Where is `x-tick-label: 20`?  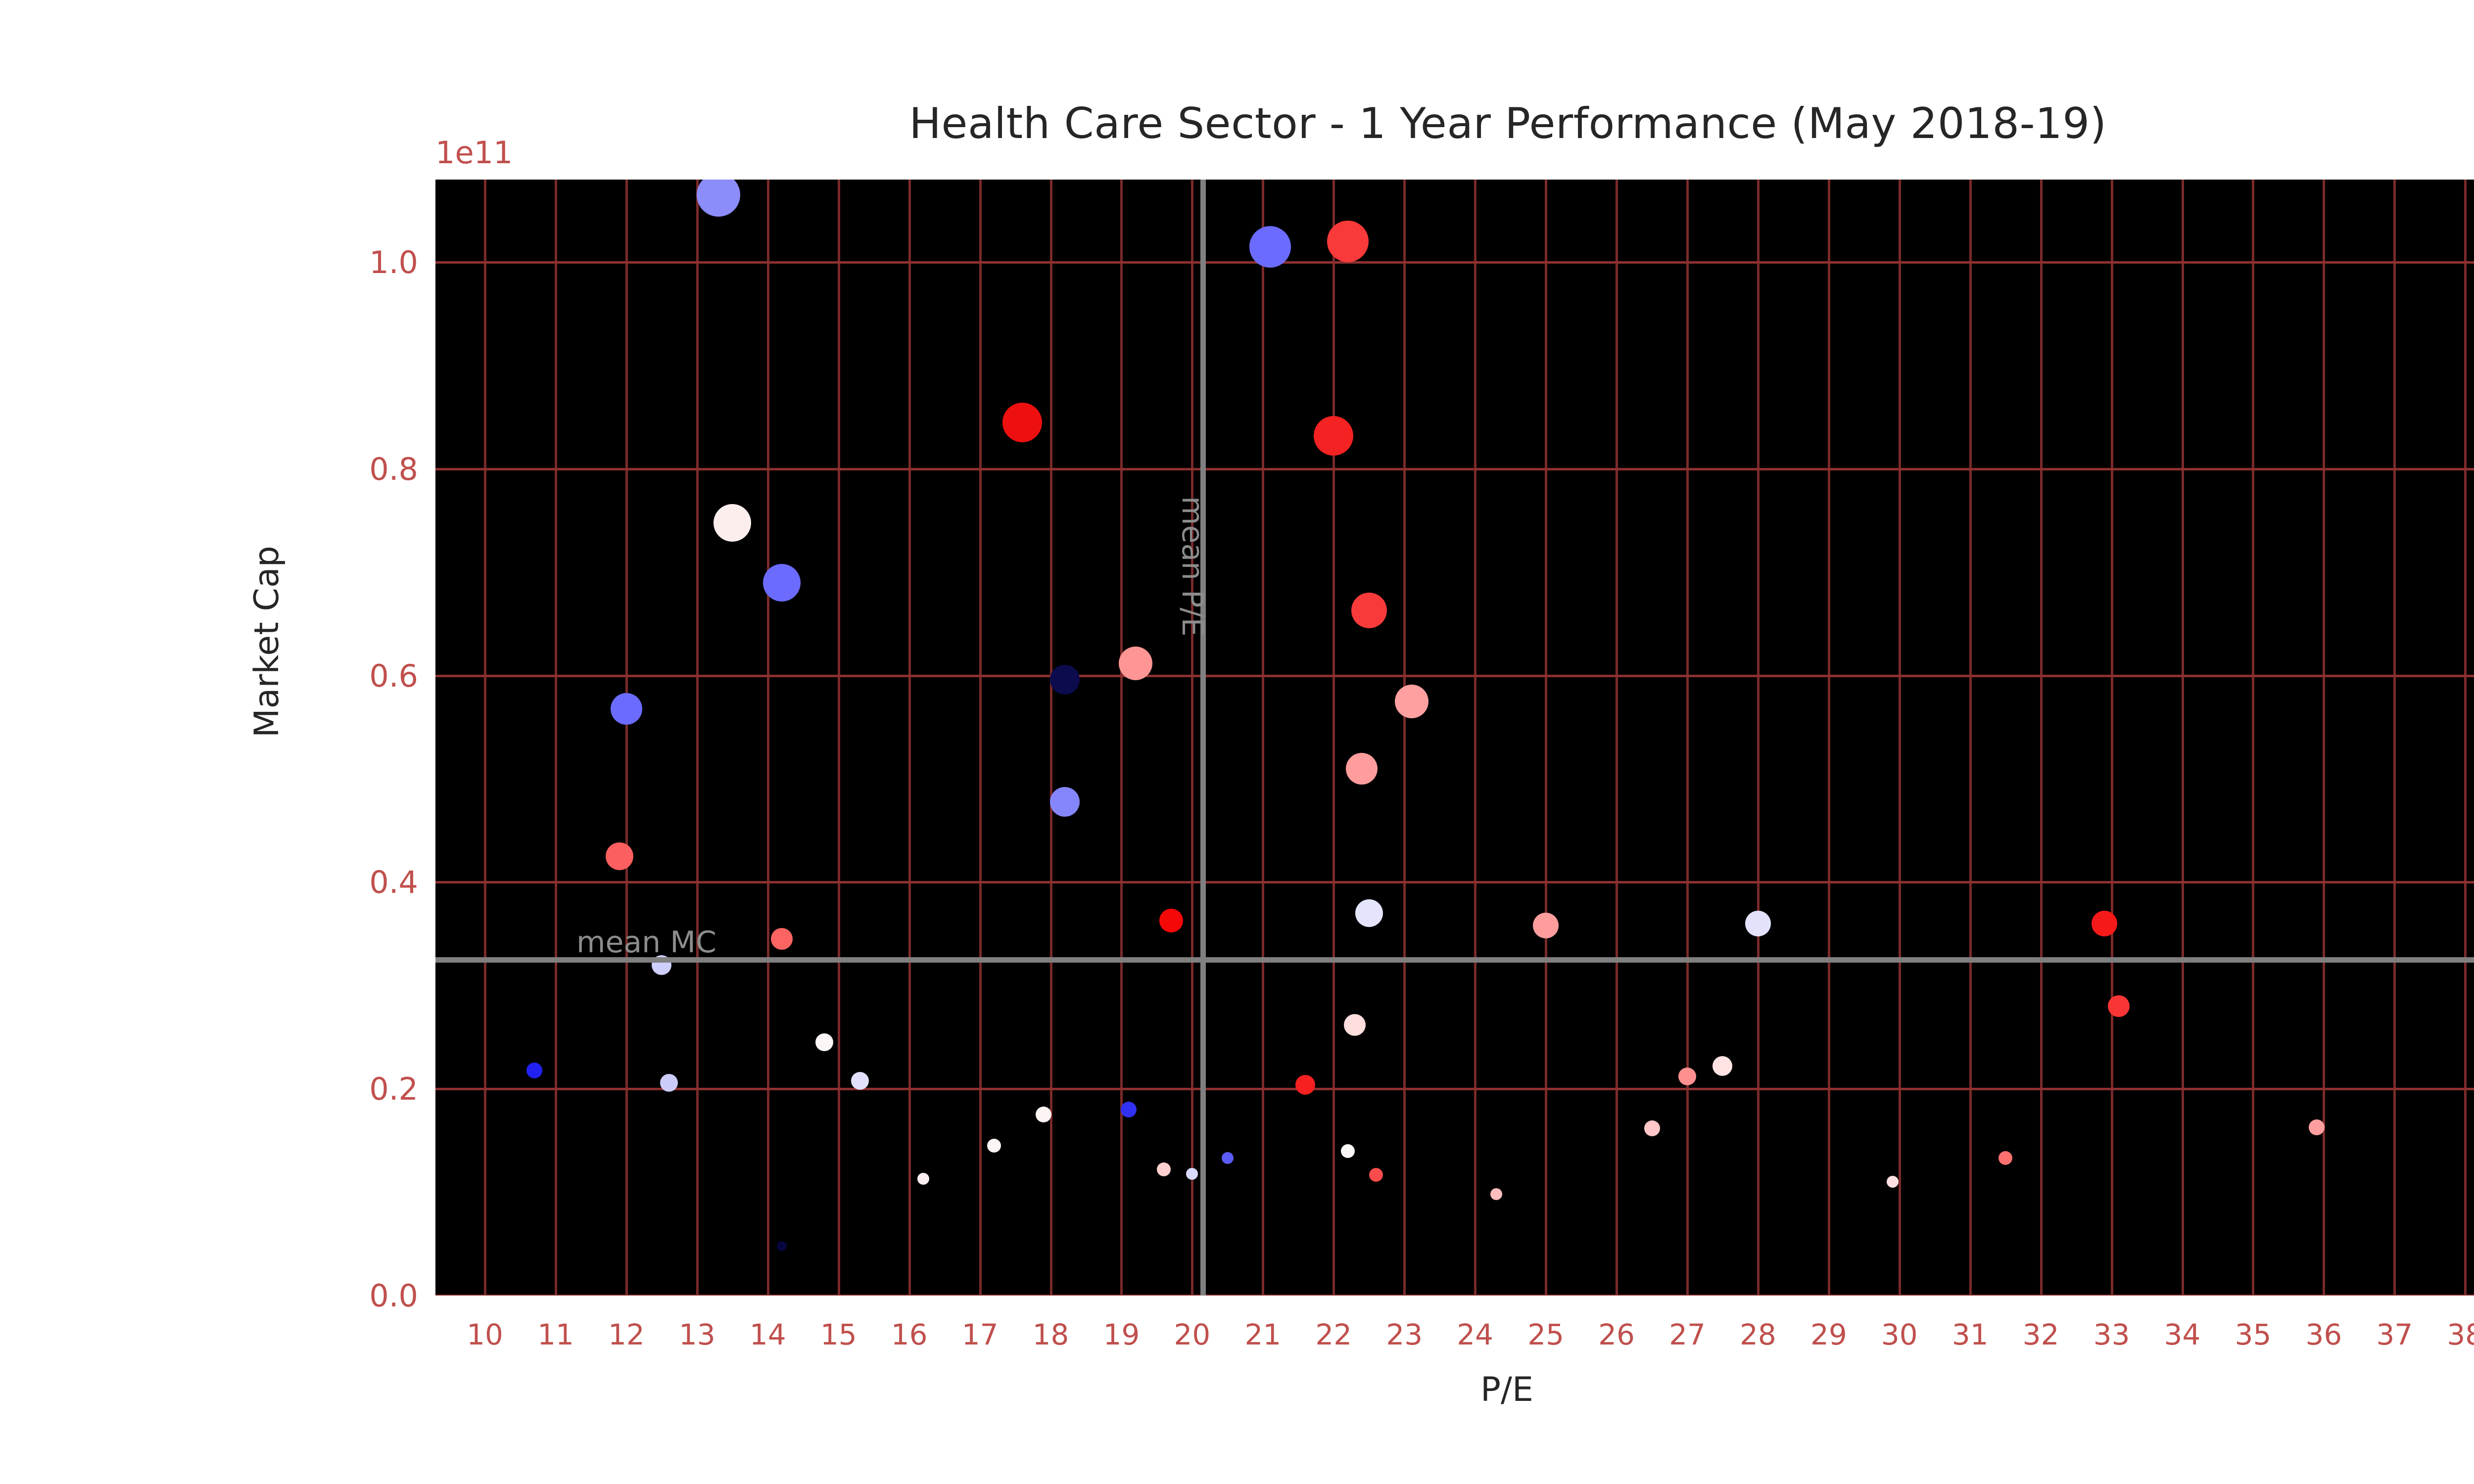 x-tick-label: 20 is located at coordinates (1193, 1334).